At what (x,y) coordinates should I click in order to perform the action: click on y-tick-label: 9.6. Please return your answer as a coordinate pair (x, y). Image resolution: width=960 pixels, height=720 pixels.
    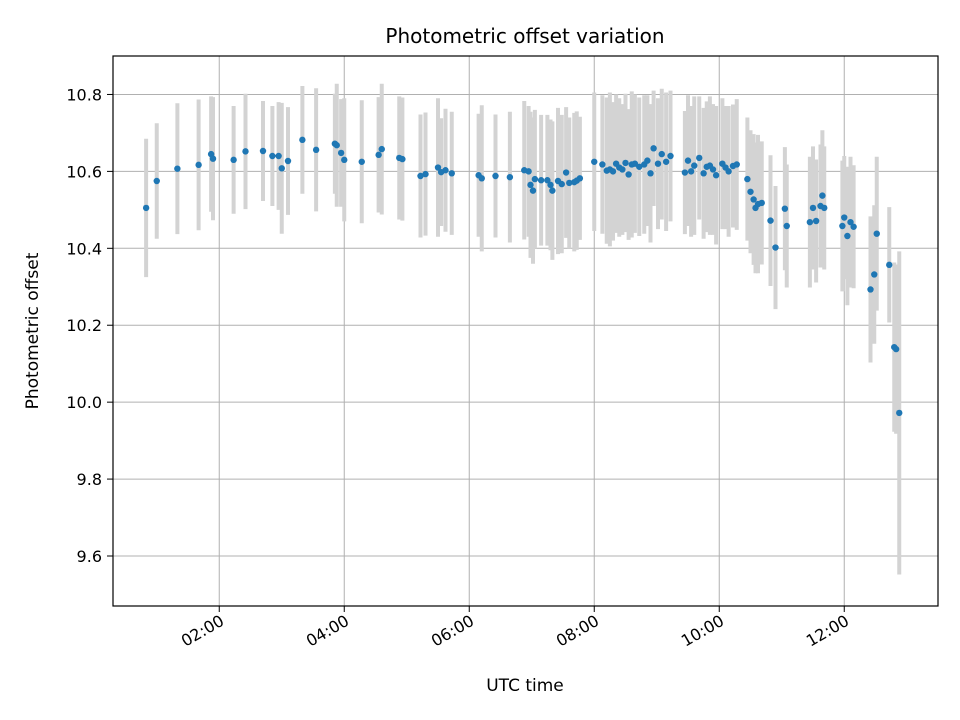
    Looking at the image, I should click on (89, 556).